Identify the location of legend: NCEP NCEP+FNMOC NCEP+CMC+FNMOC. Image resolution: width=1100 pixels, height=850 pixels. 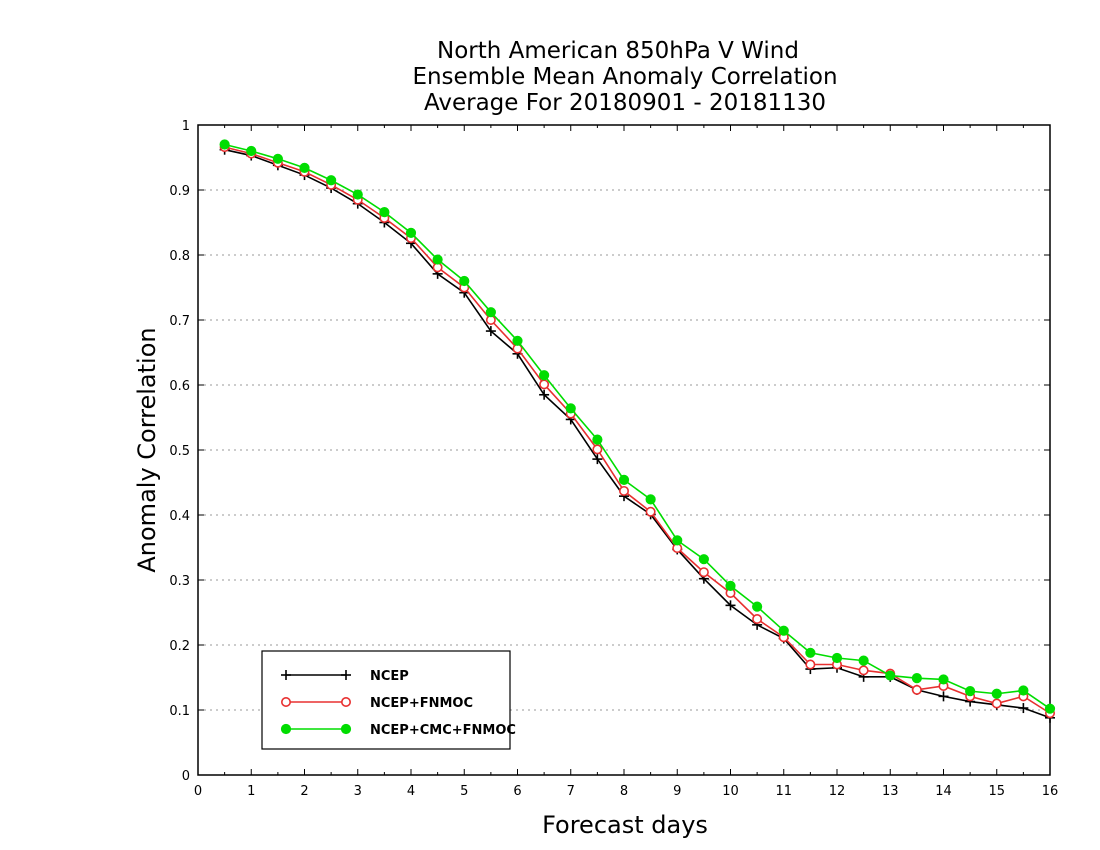
(388, 700).